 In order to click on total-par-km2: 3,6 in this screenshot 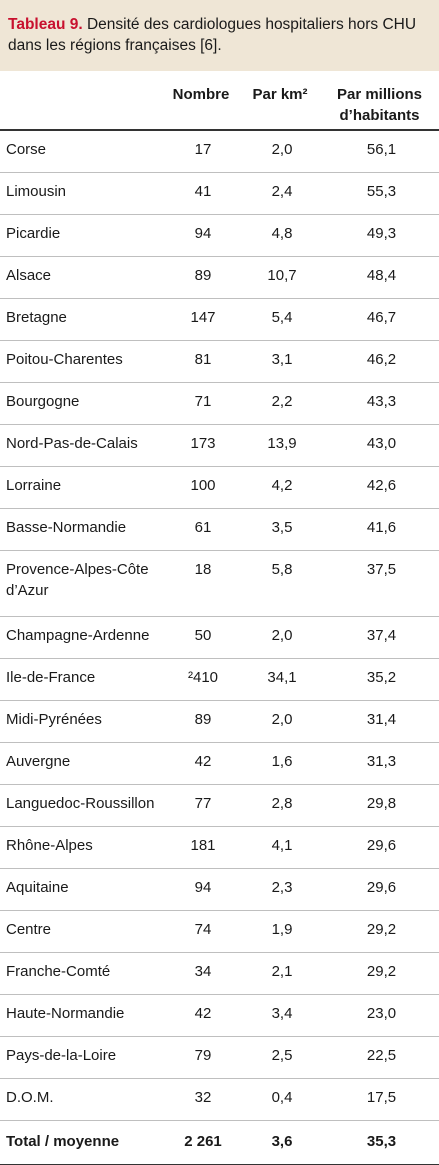, I will do `click(280, 1142)`.